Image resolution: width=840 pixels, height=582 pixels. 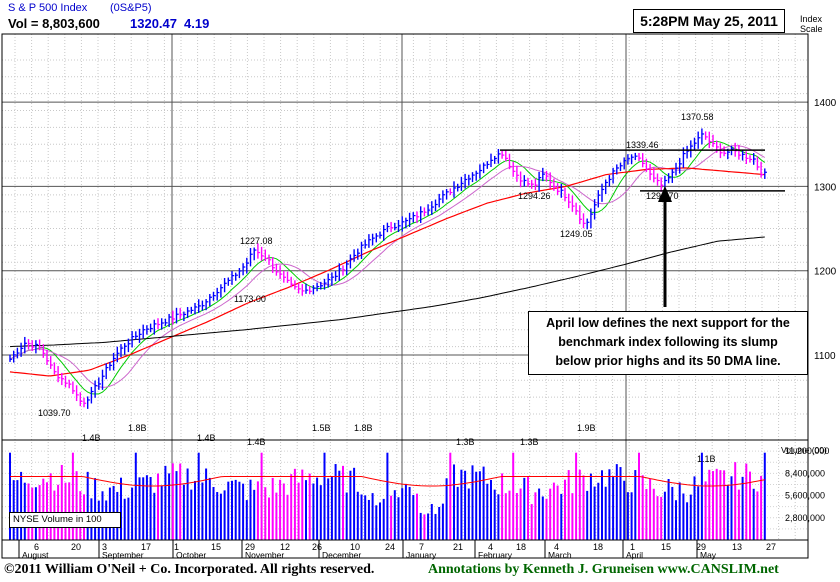 I want to click on annotation-line-3: below prior highs and its 50 DMA line., so click(x=668, y=361).